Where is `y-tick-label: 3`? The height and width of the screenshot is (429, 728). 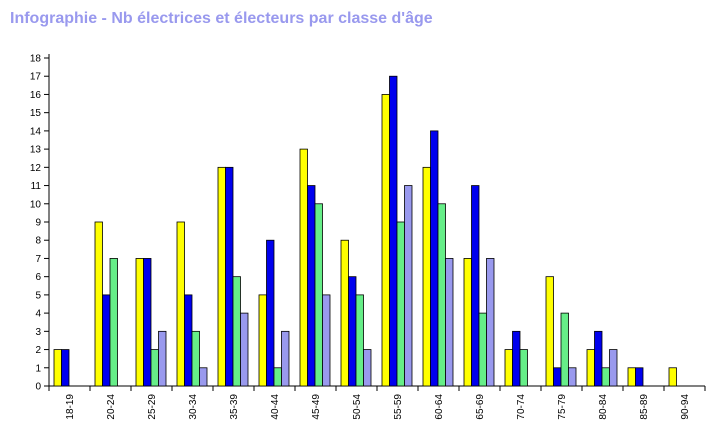
y-tick-label: 3 is located at coordinates (38, 332).